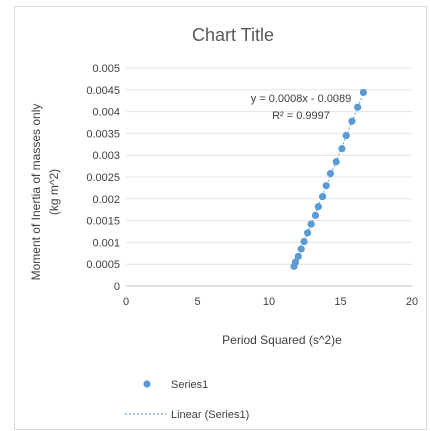  What do you see at coordinates (103, 134) in the screenshot?
I see `y-tick-label: 0.0035` at bounding box center [103, 134].